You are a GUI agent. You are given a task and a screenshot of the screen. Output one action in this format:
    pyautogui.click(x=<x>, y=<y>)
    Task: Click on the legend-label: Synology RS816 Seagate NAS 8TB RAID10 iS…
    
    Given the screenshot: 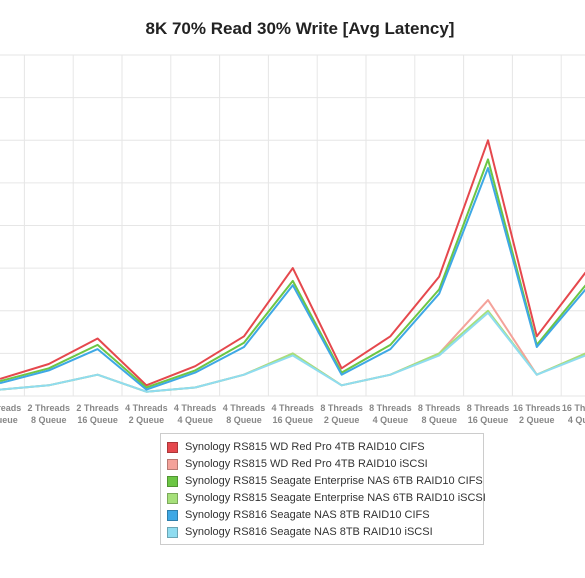 What is the action you would take?
    pyautogui.click(x=309, y=532)
    